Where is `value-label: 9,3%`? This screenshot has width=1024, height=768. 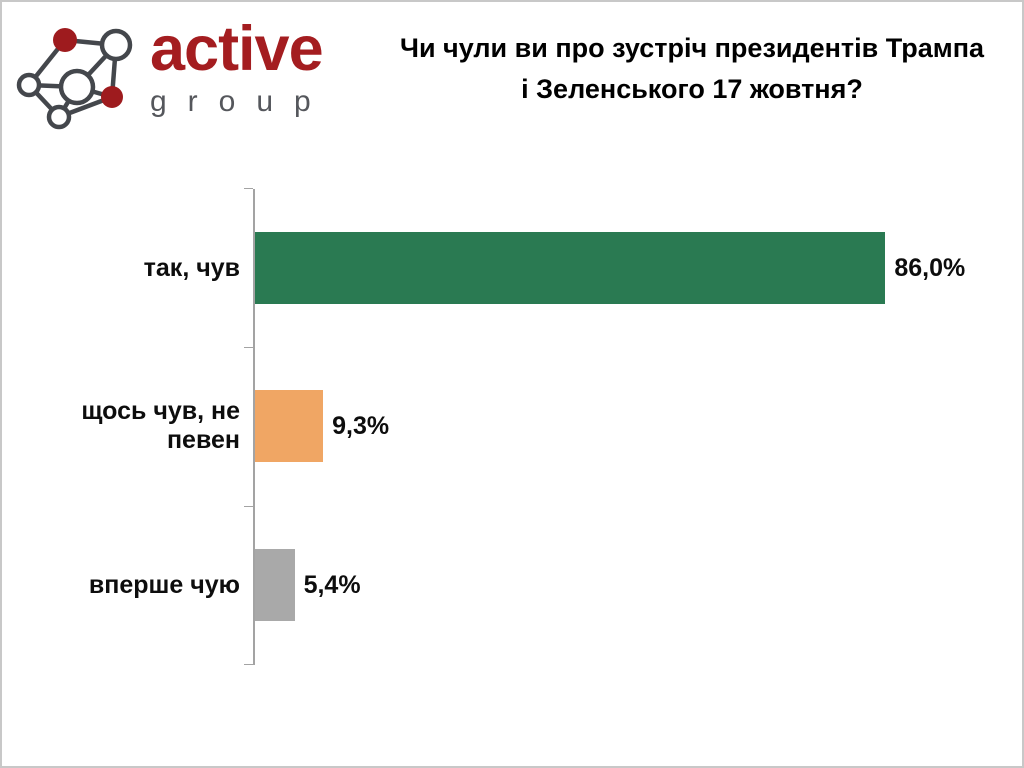 value-label: 9,3% is located at coordinates (361, 425).